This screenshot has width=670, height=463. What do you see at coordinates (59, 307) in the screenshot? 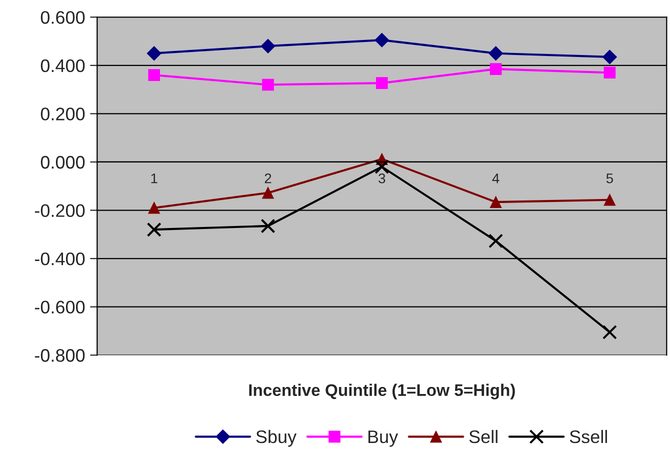
I see `y-tick-label: -0.600` at bounding box center [59, 307].